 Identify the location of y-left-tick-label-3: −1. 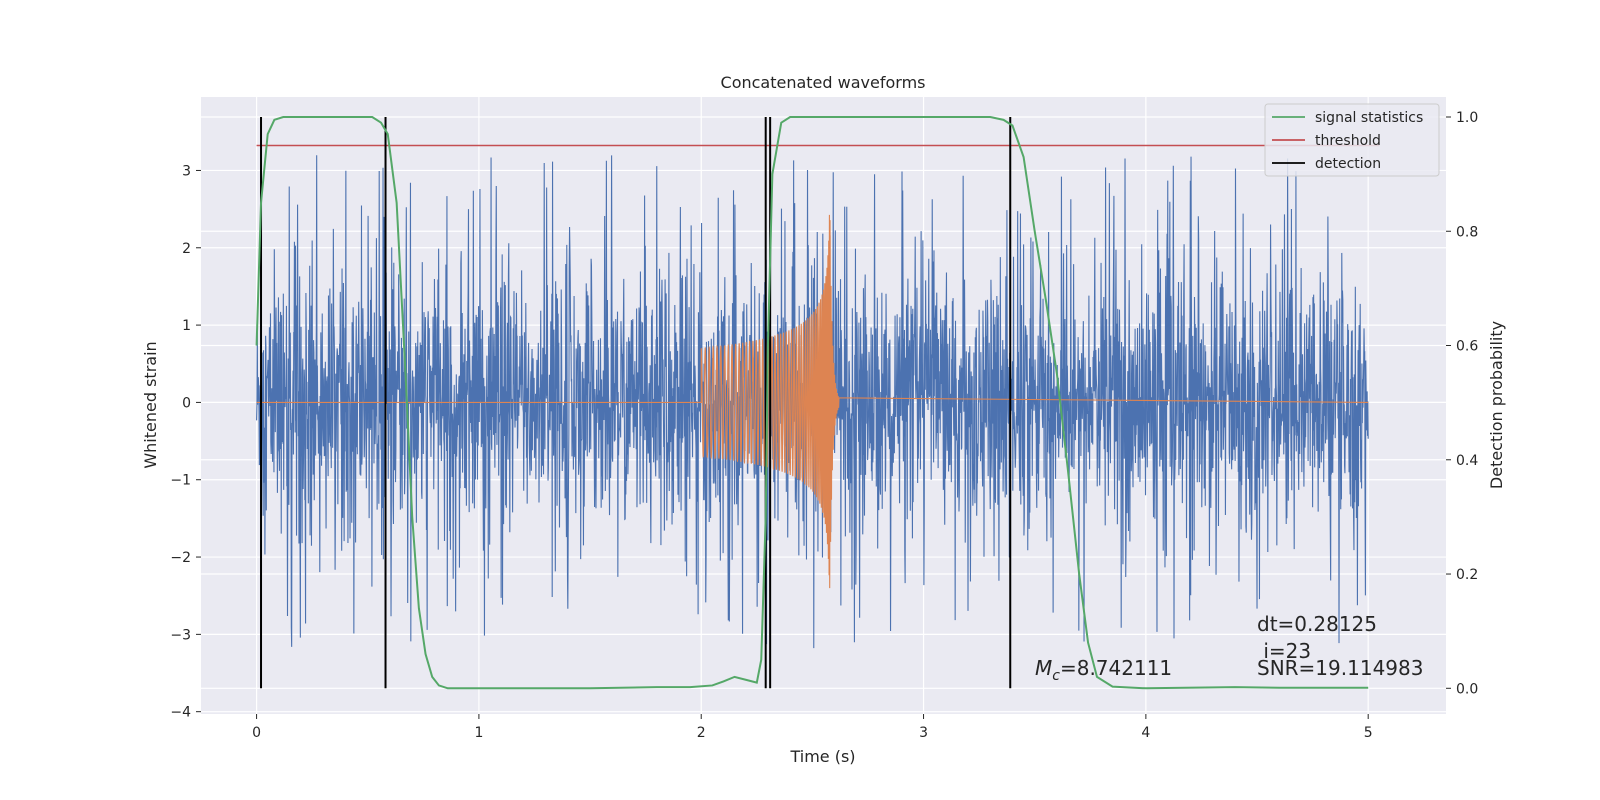
(180, 481).